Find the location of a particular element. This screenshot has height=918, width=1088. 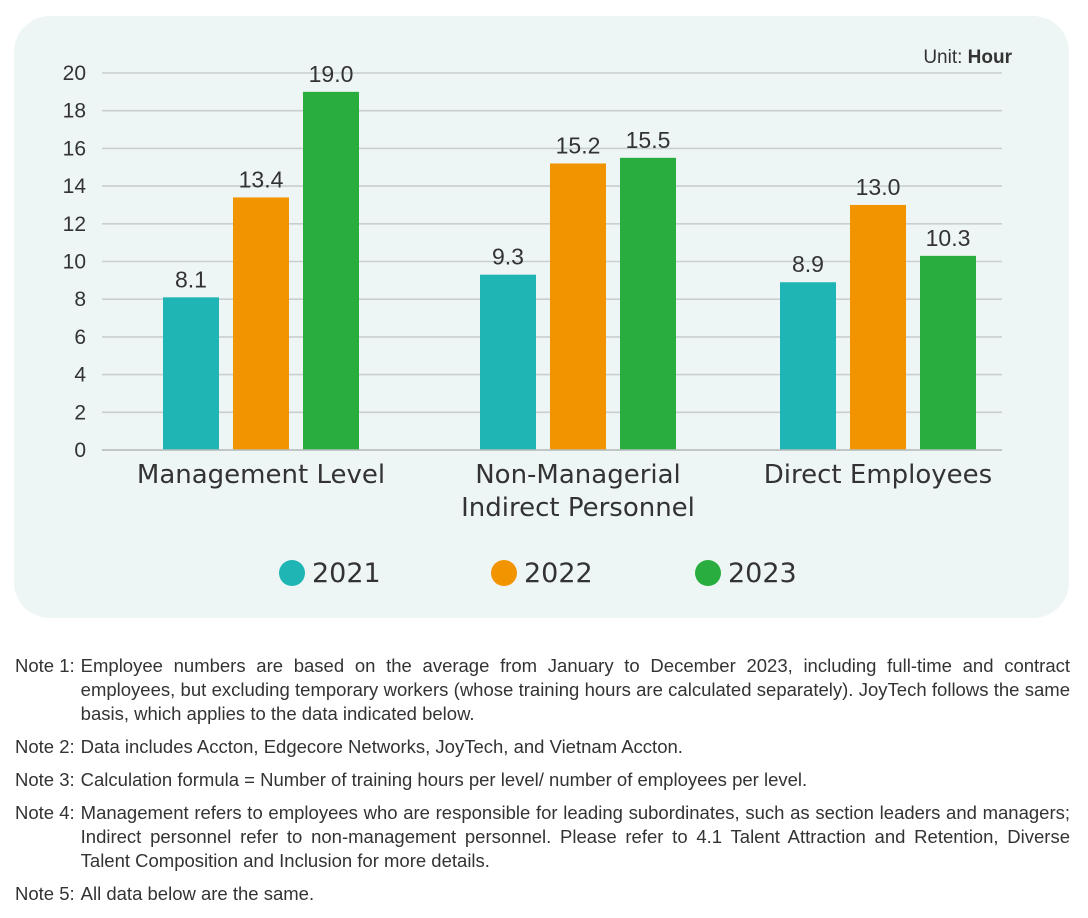

unit-label: Unit: Hour is located at coordinates (967, 57).